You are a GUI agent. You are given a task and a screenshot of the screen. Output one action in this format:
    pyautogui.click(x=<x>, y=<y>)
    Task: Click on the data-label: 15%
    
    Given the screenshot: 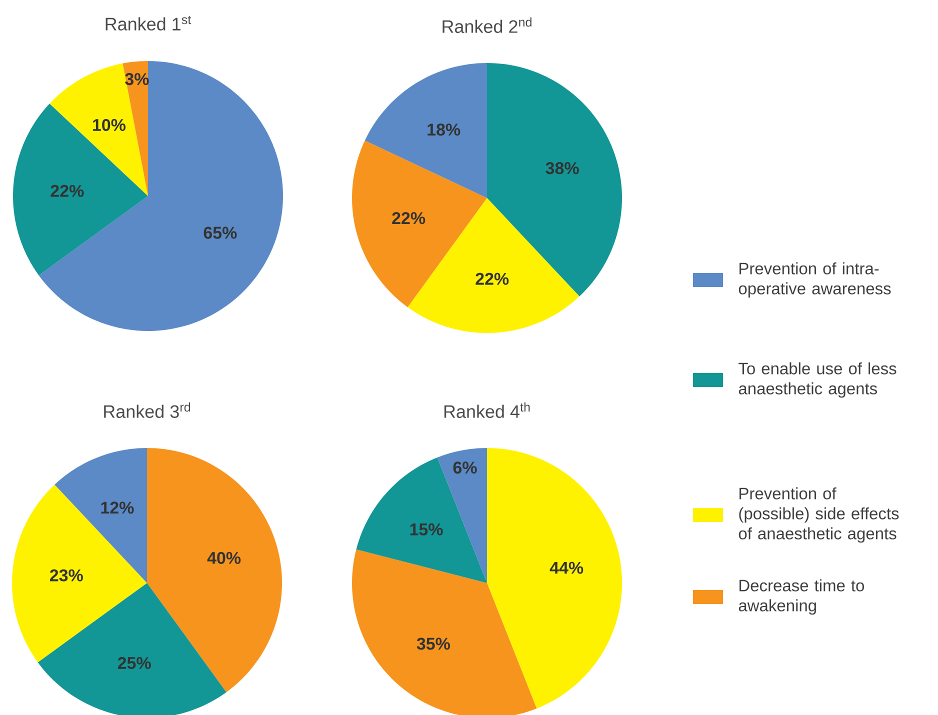 What is the action you would take?
    pyautogui.click(x=426, y=529)
    